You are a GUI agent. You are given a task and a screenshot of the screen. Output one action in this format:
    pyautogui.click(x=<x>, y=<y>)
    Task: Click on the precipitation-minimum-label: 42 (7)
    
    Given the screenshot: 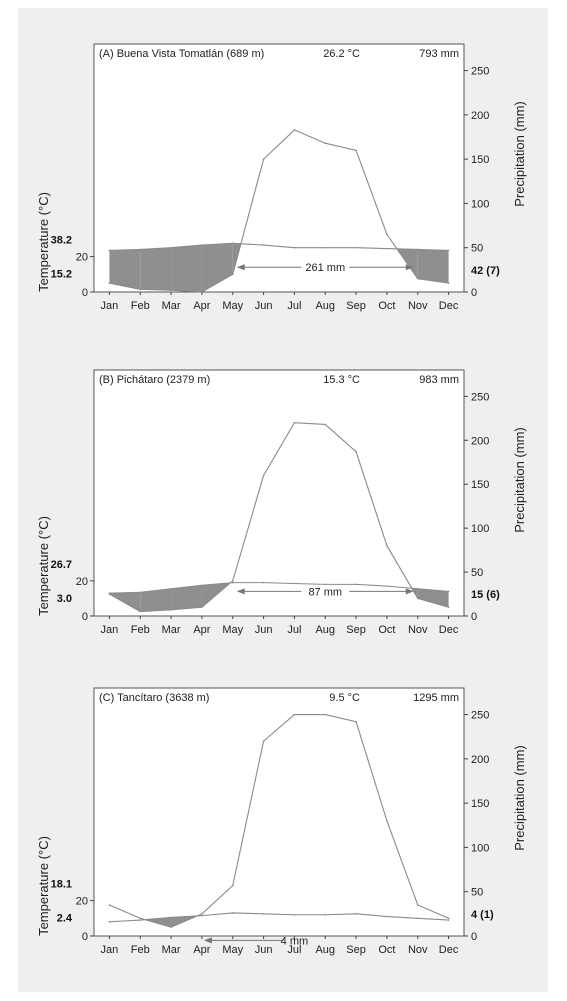 What is the action you would take?
    pyautogui.click(x=485, y=271)
    